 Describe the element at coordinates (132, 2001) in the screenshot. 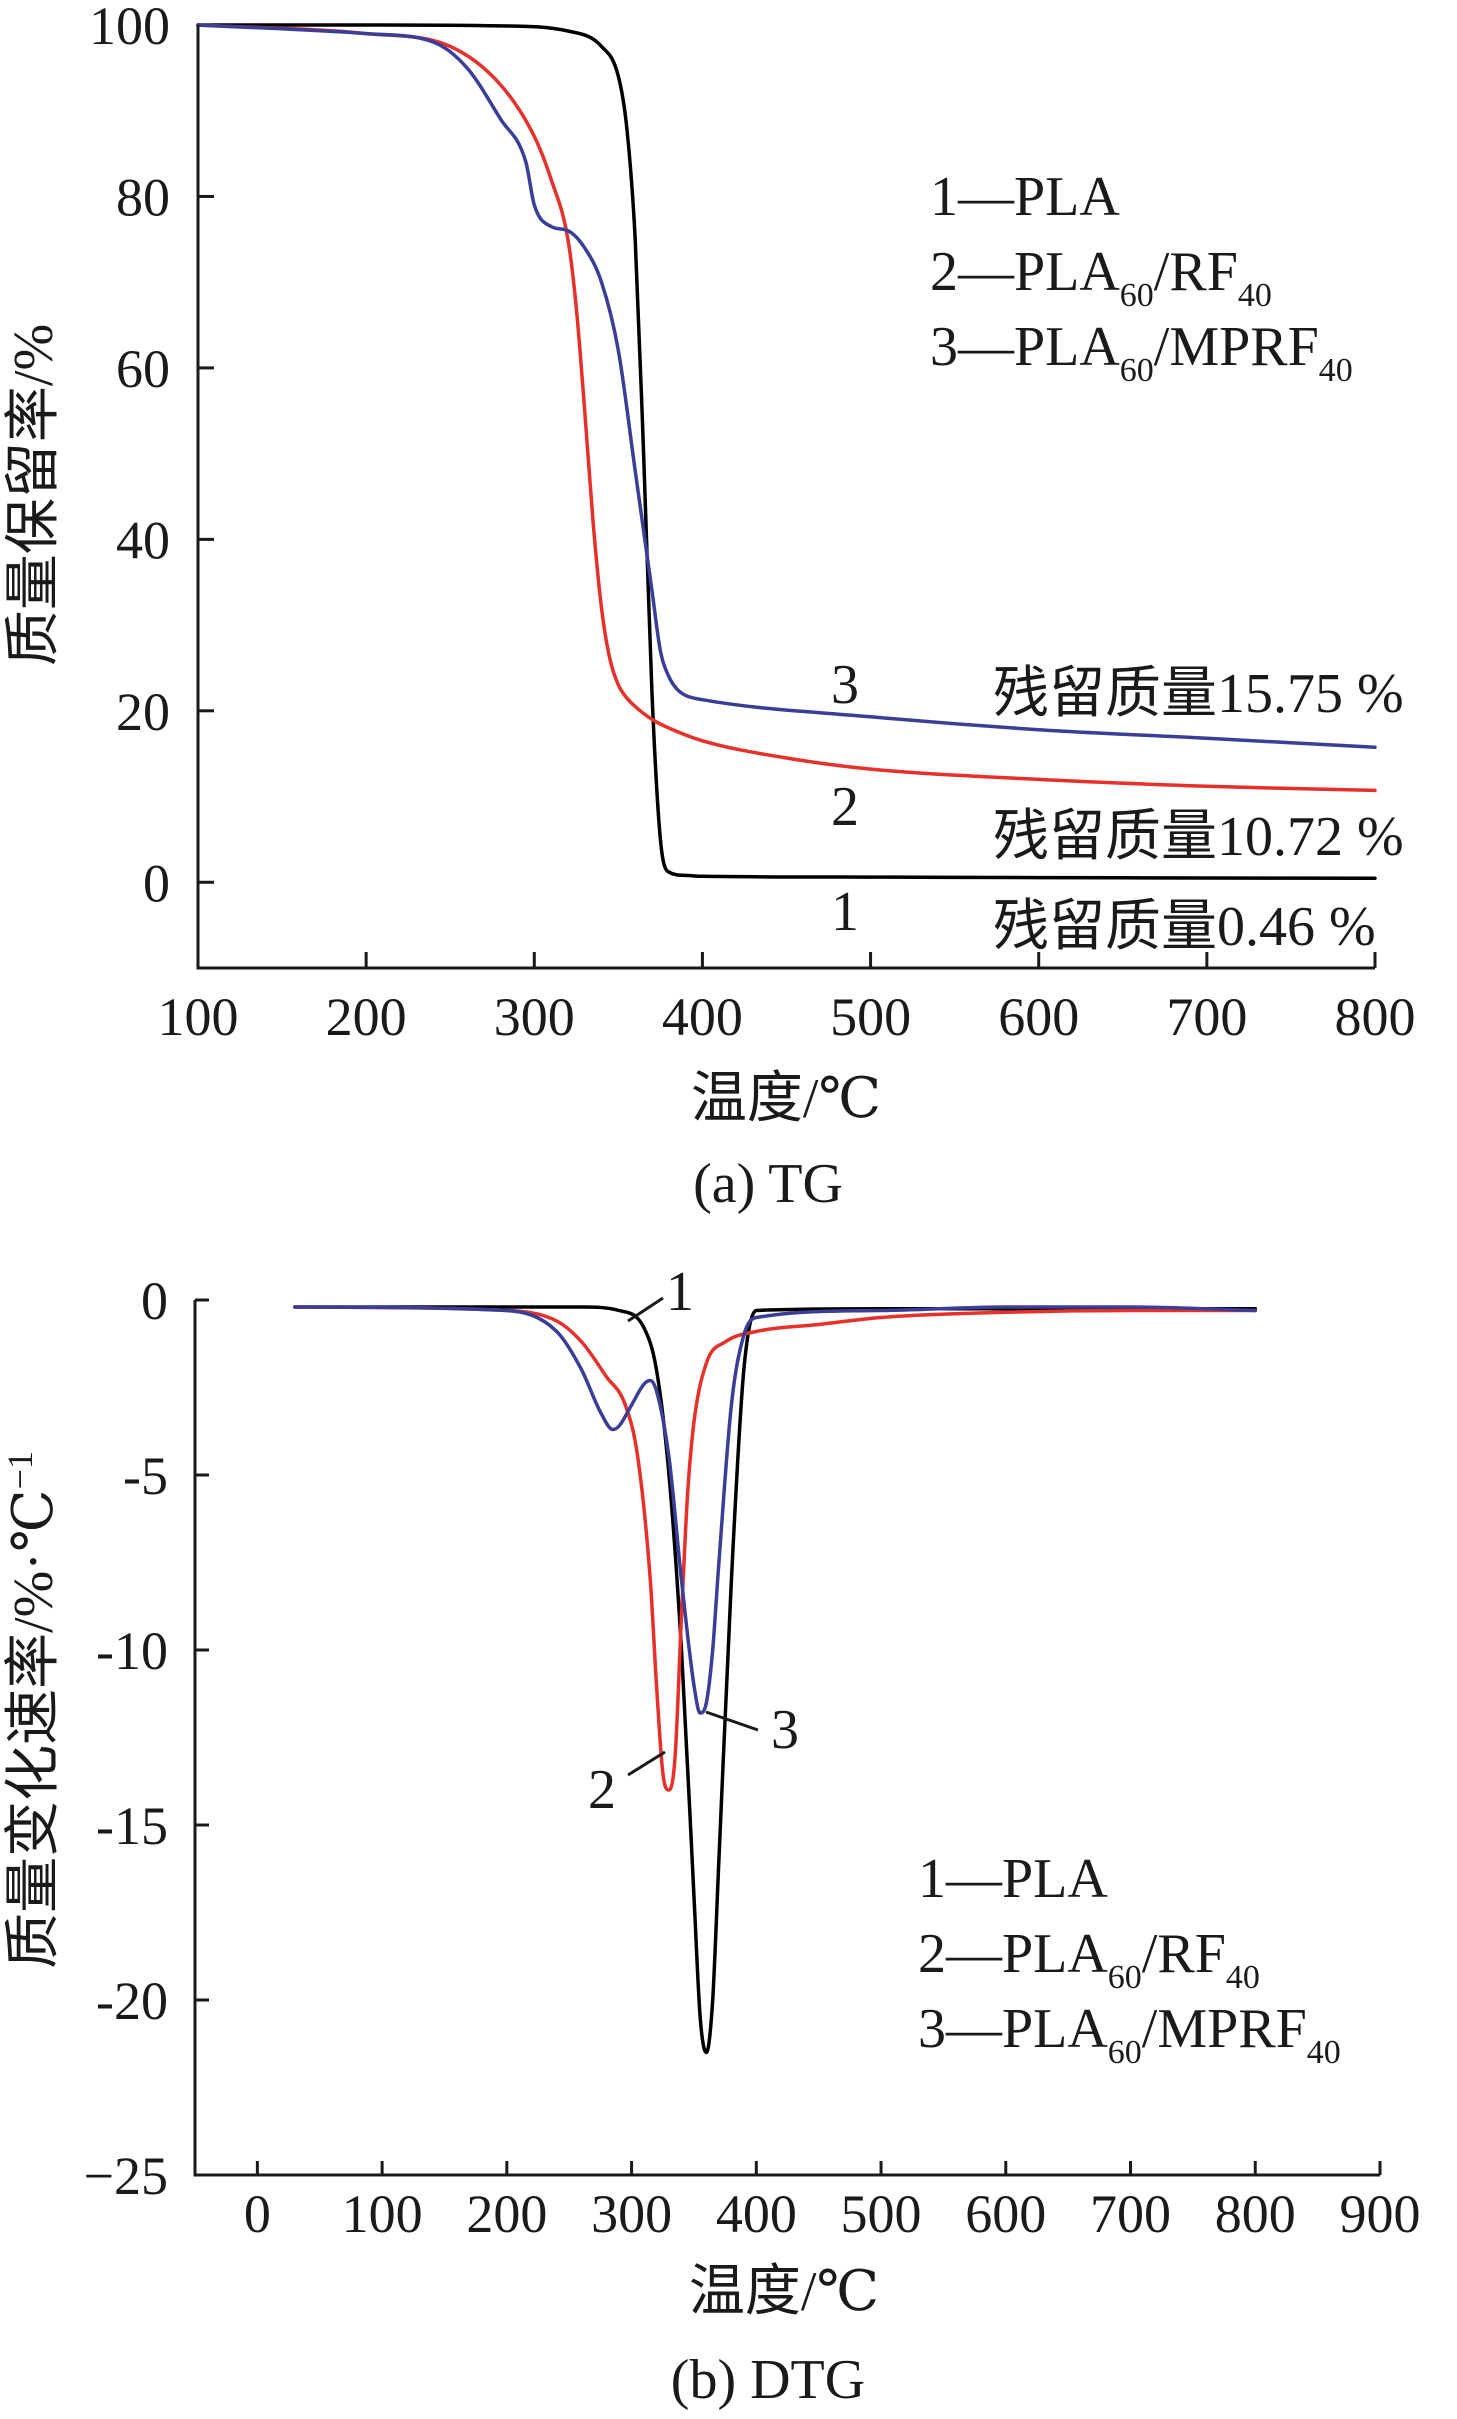

I see `dtg-y-tick-label: -20` at that location.